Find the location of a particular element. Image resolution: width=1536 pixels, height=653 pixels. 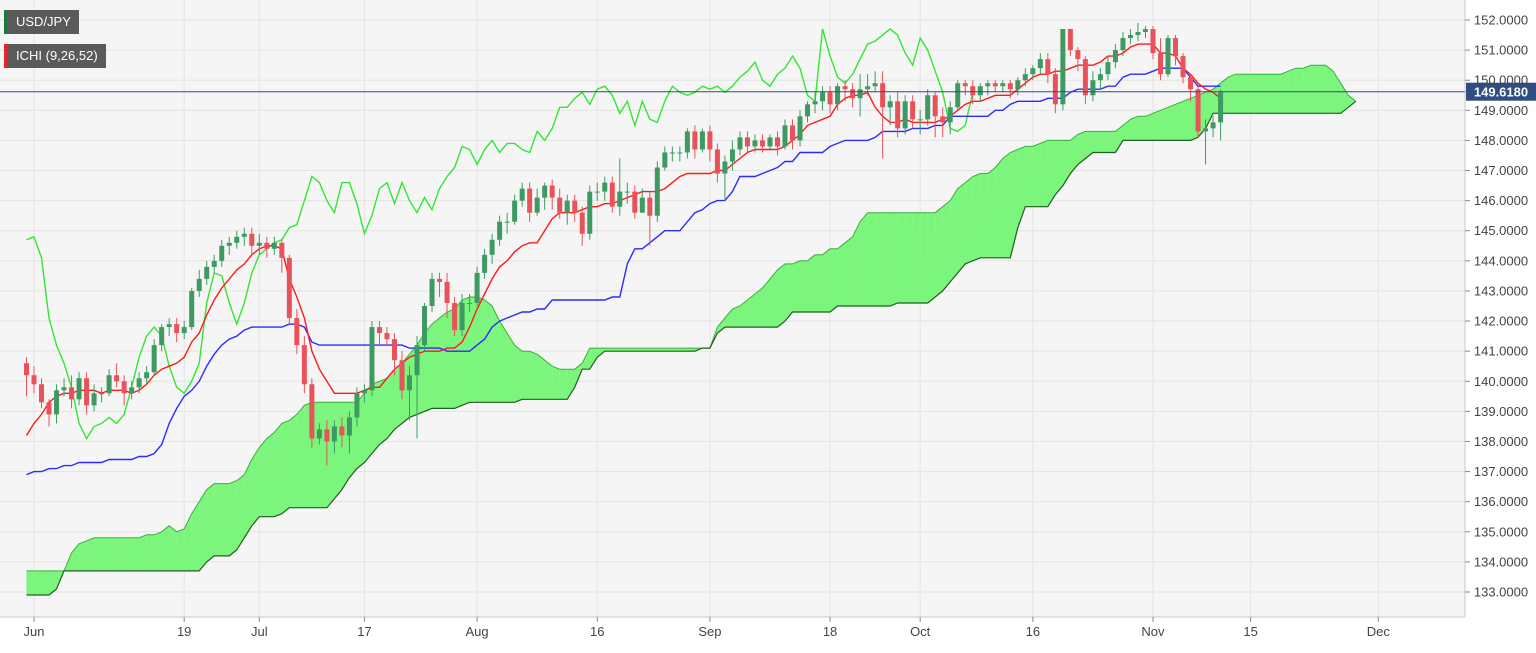

y-tick-label: 150.0000 is located at coordinates (1501, 80).